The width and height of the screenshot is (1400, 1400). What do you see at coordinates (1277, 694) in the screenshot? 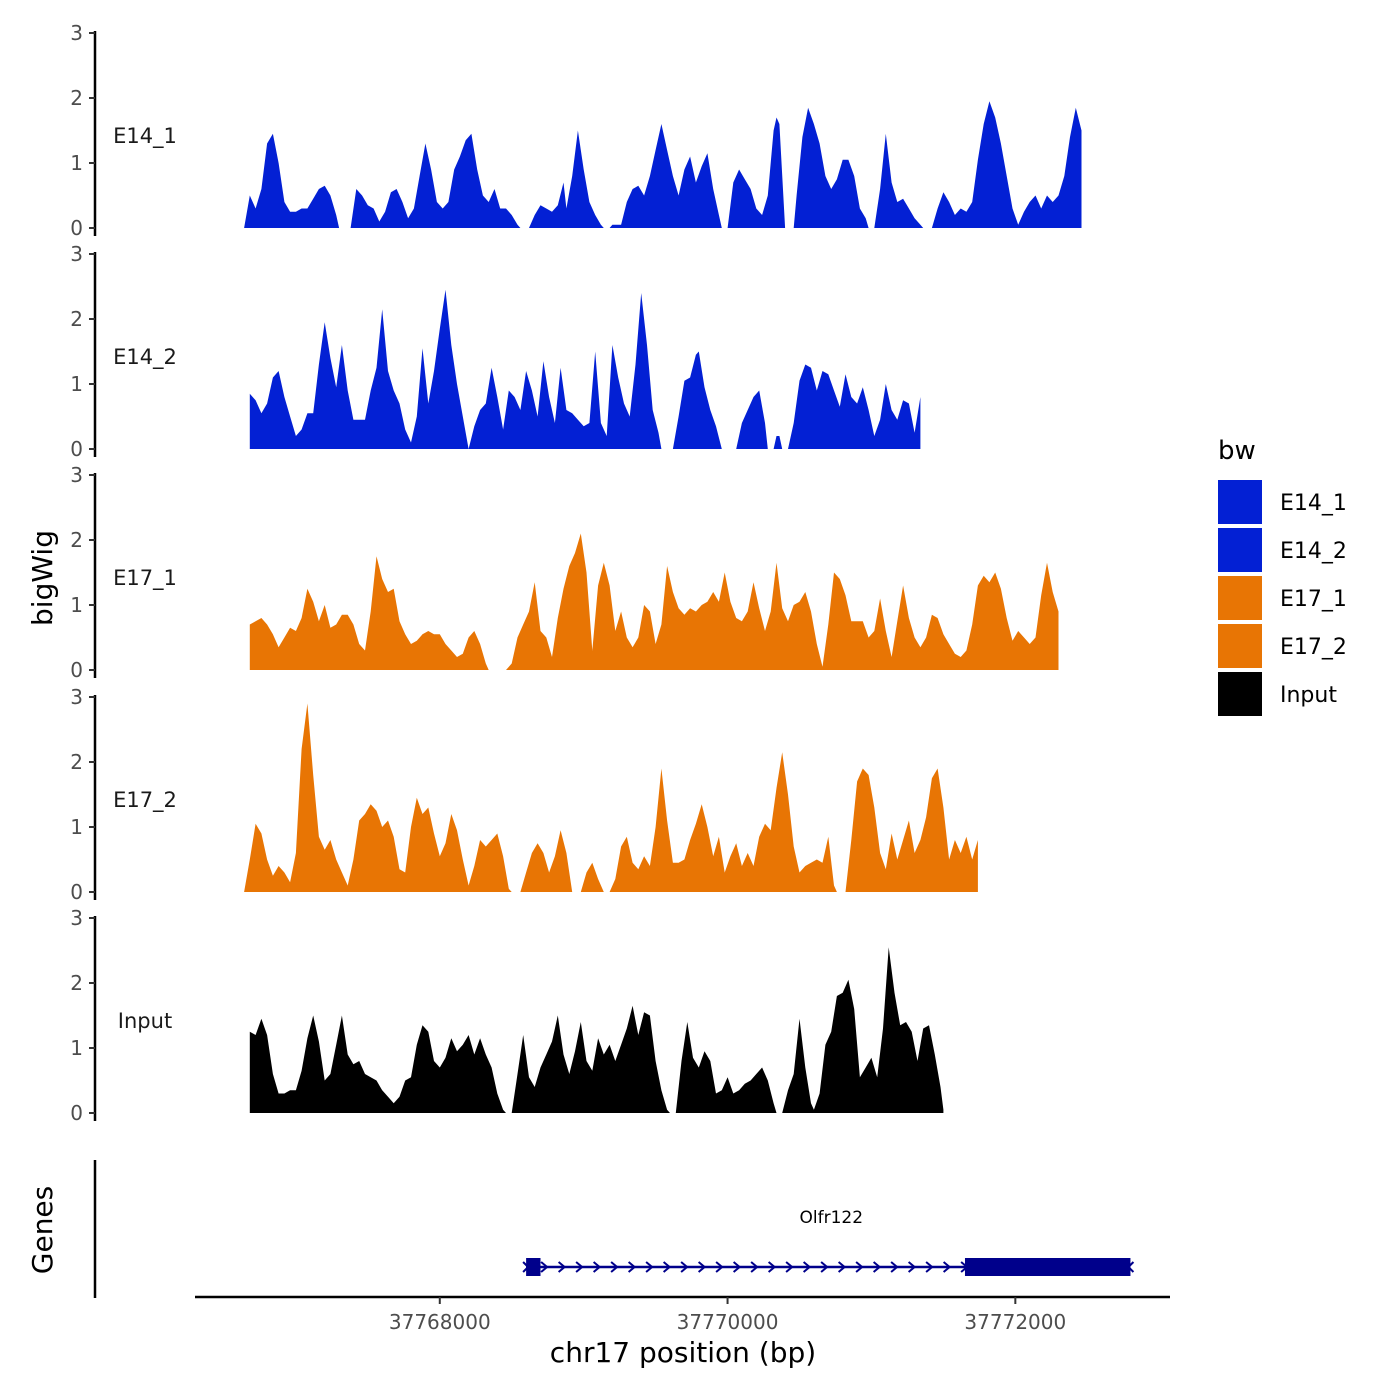
I see `legend-item: Input` at bounding box center [1277, 694].